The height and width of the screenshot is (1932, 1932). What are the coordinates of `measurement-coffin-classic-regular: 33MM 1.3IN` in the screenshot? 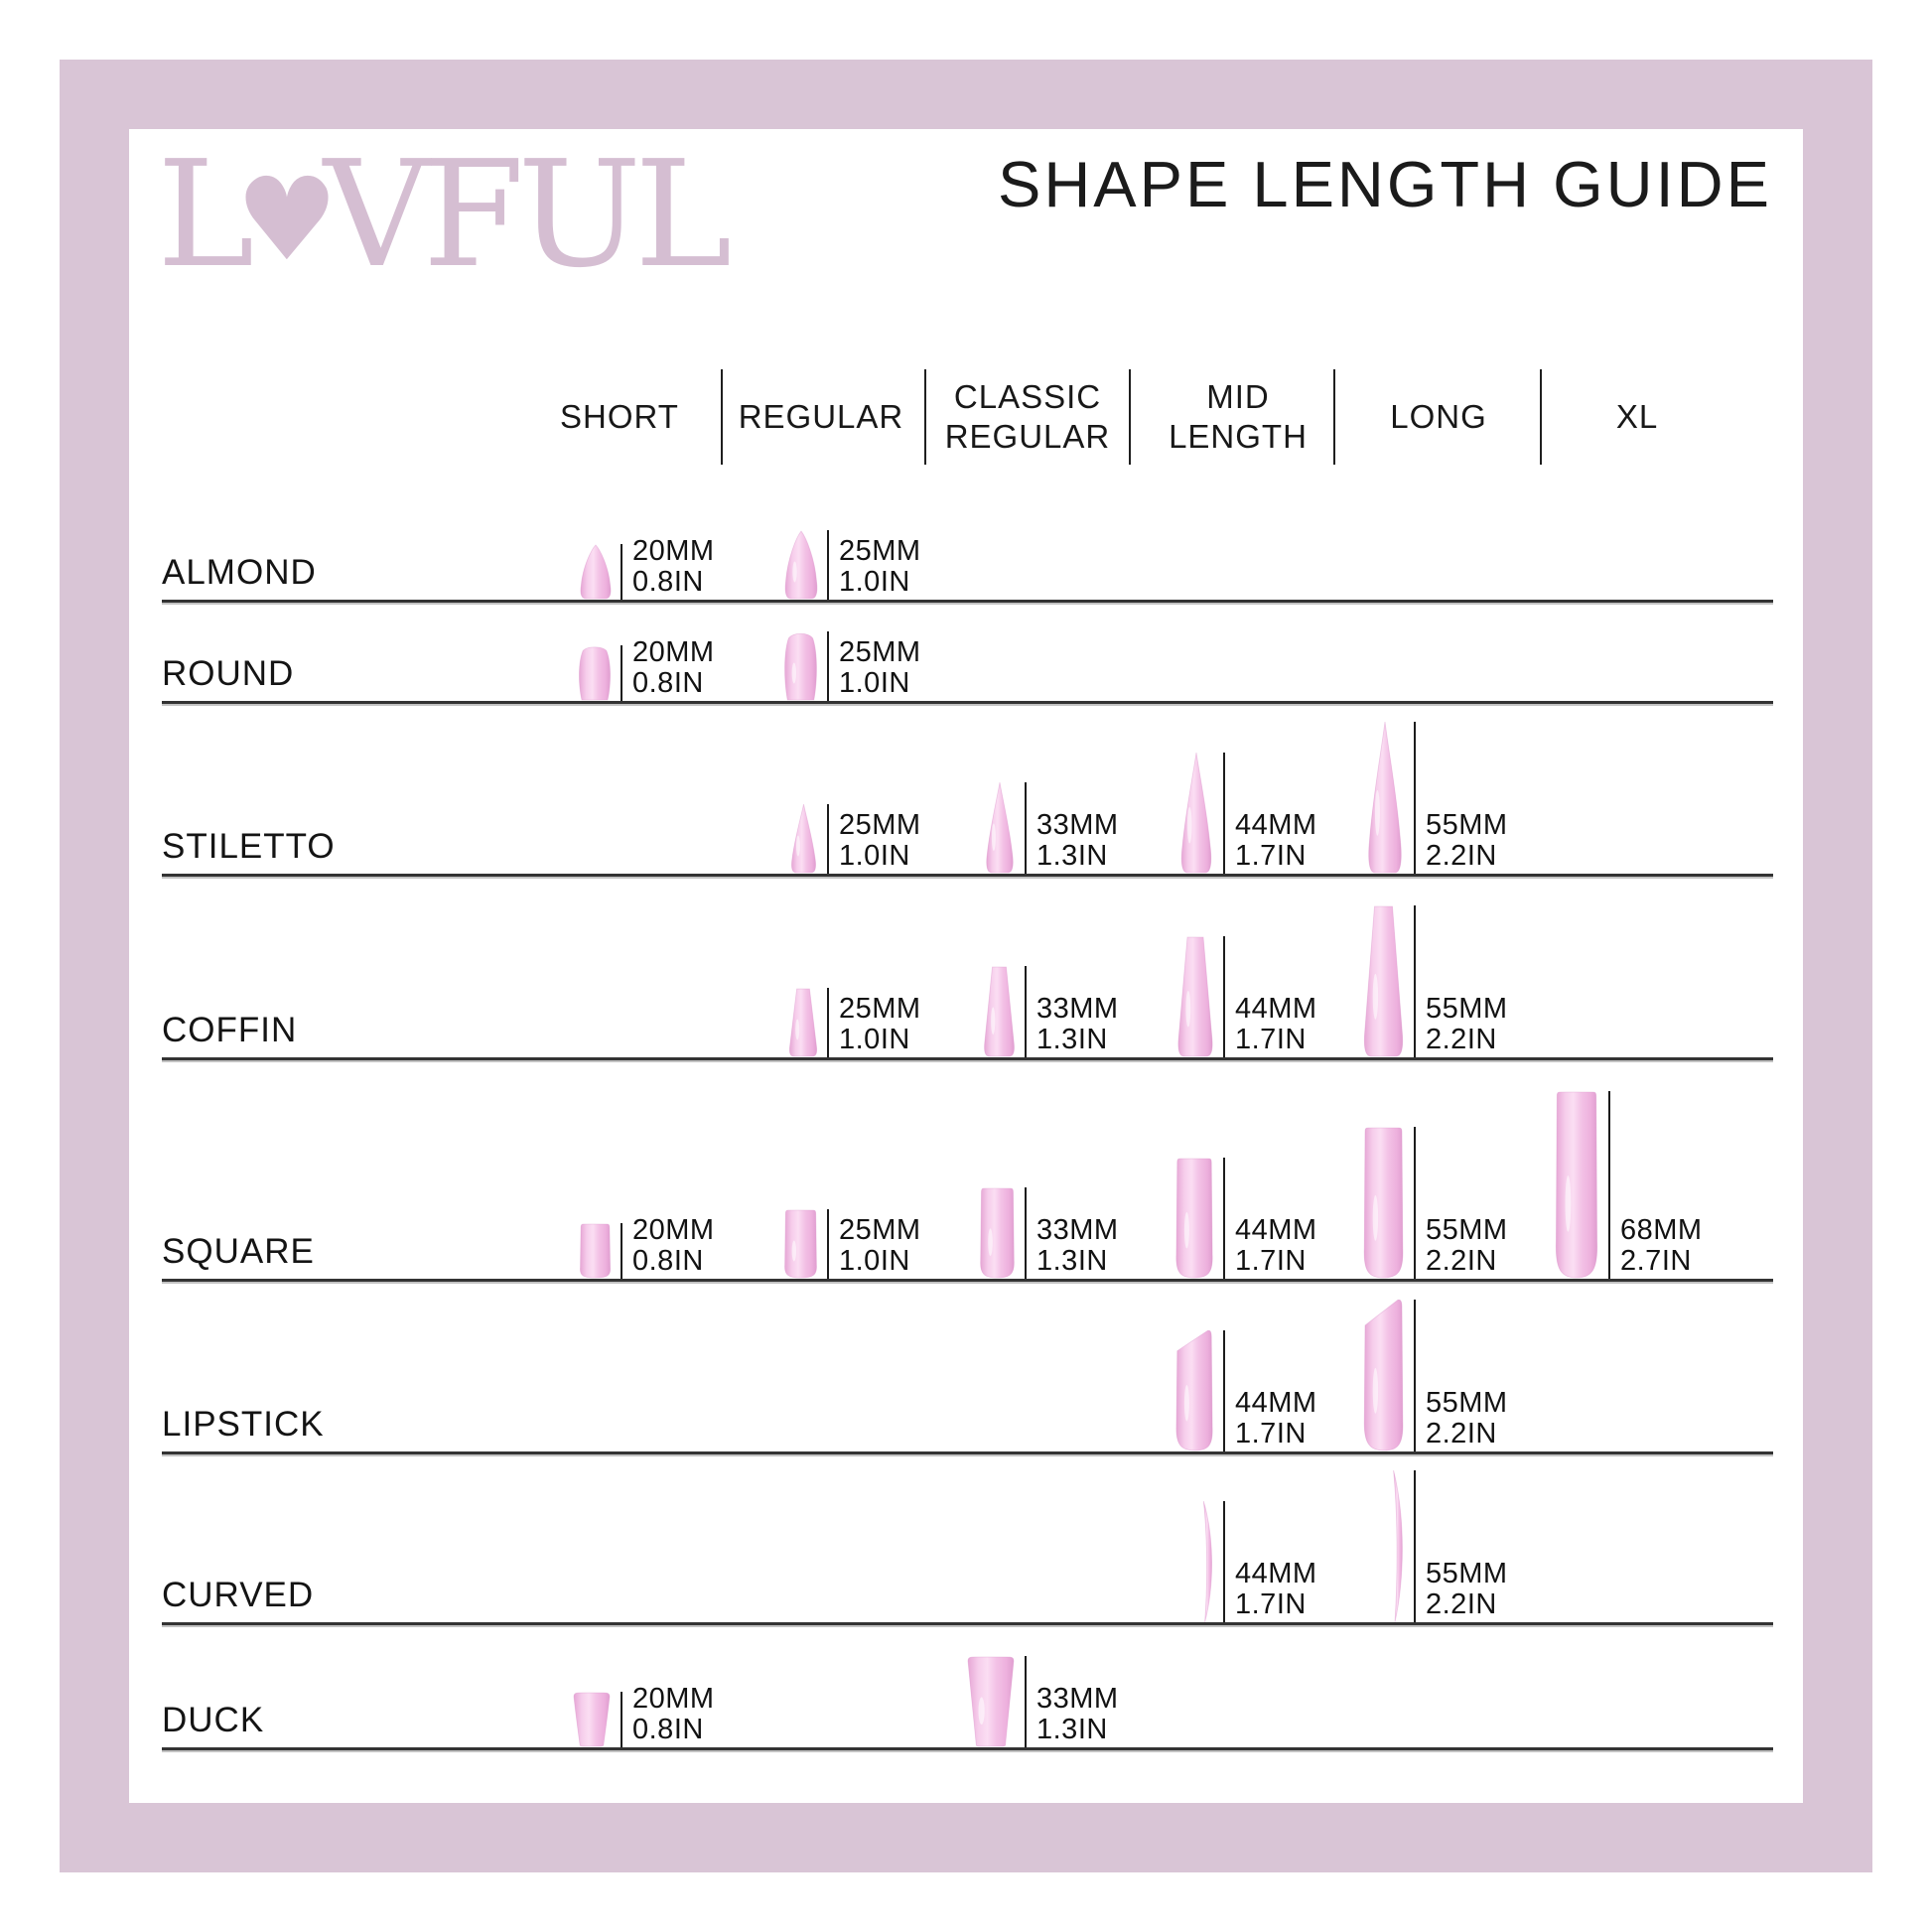 It's located at (1077, 1024).